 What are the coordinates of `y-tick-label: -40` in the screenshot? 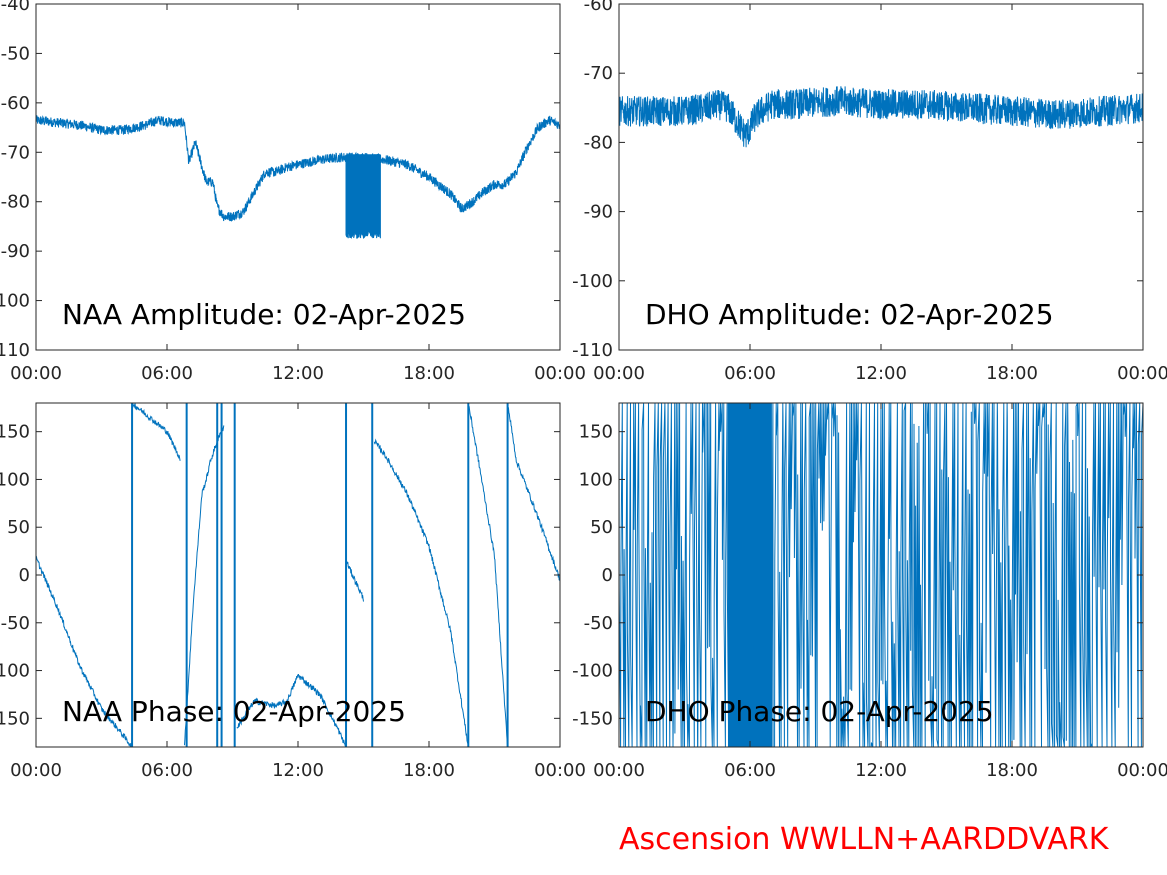 It's located at (15, 7).